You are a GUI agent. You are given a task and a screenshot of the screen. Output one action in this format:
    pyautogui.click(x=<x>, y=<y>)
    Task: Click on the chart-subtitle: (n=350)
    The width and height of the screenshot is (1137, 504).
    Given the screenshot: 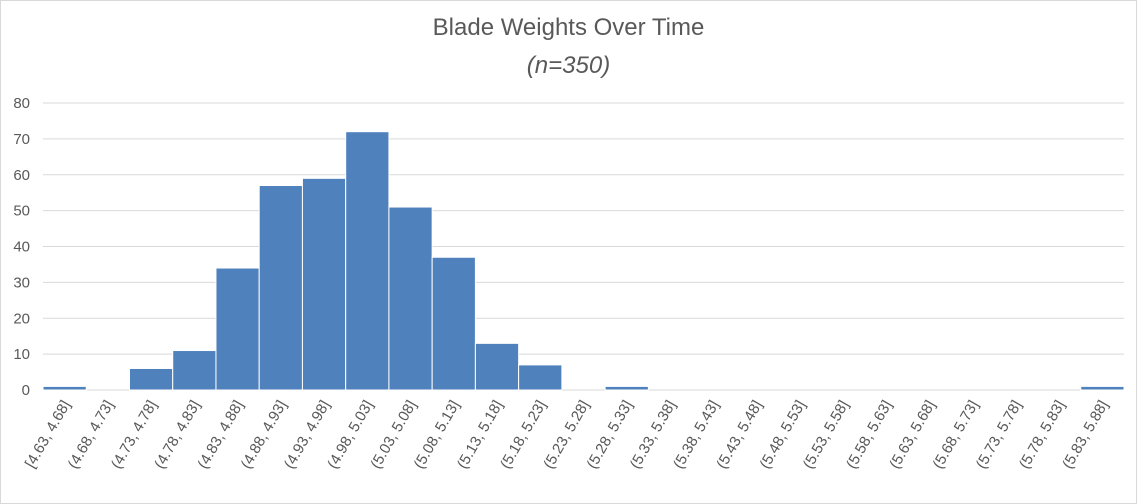 What is the action you would take?
    pyautogui.click(x=568, y=65)
    